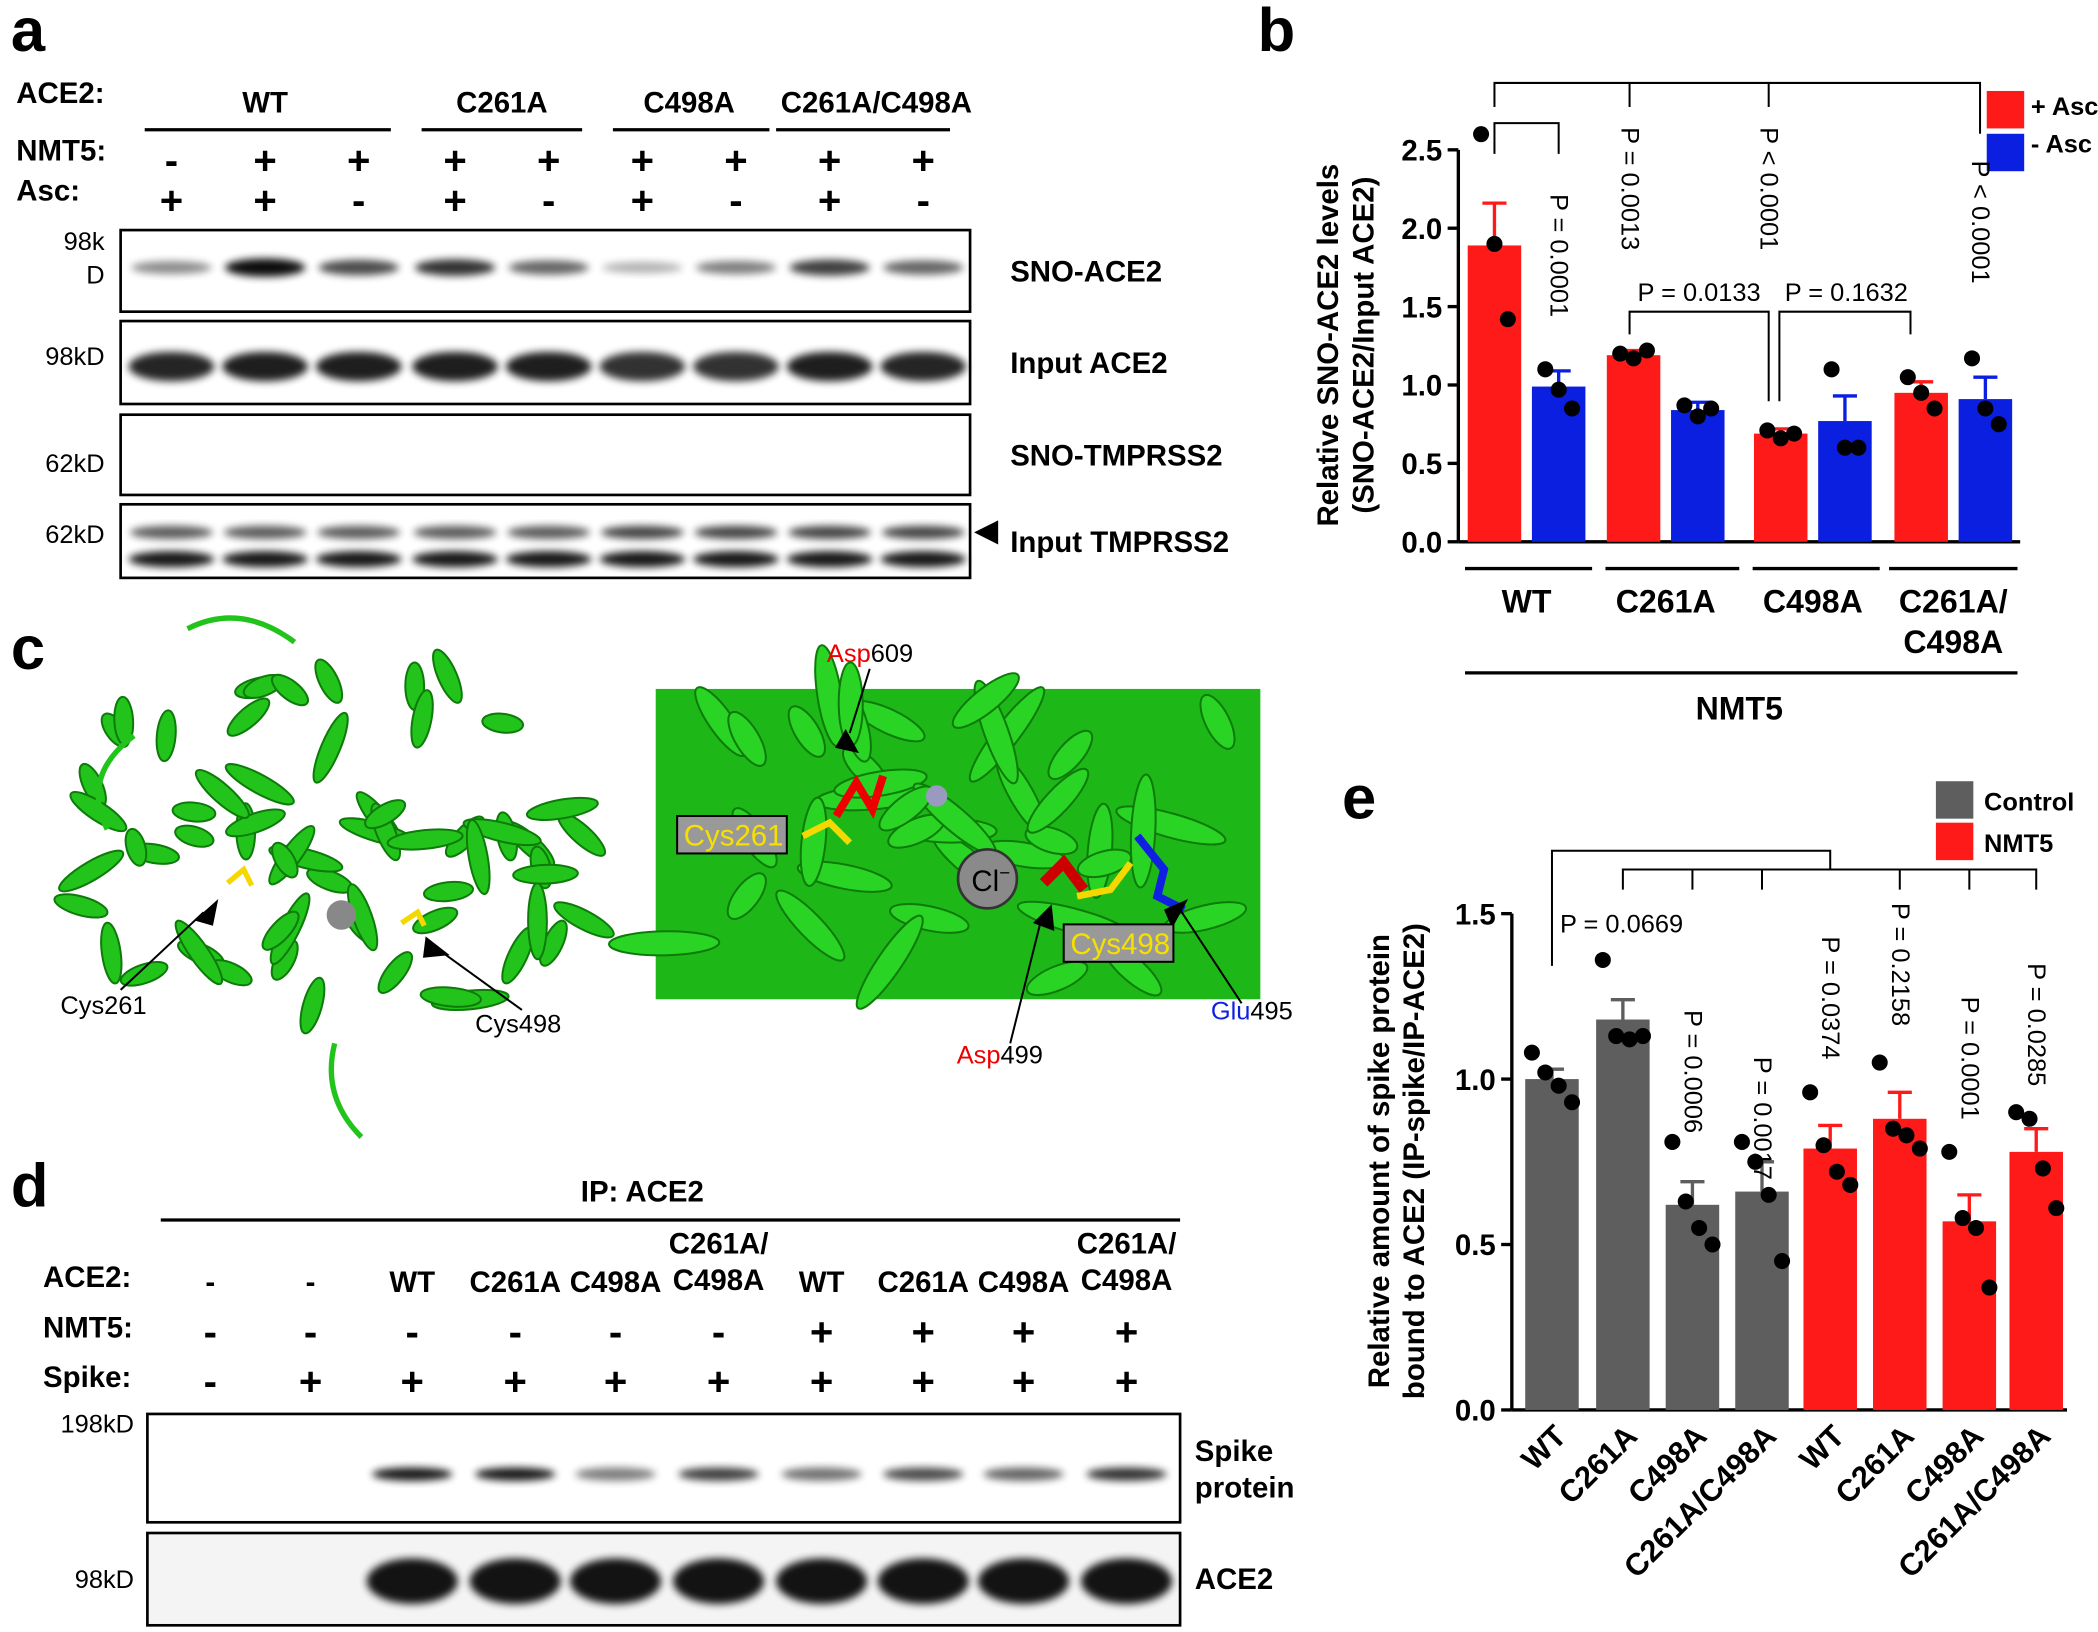  Describe the element at coordinates (2005, 109) in the screenshot. I see `legend-swatch` at that location.